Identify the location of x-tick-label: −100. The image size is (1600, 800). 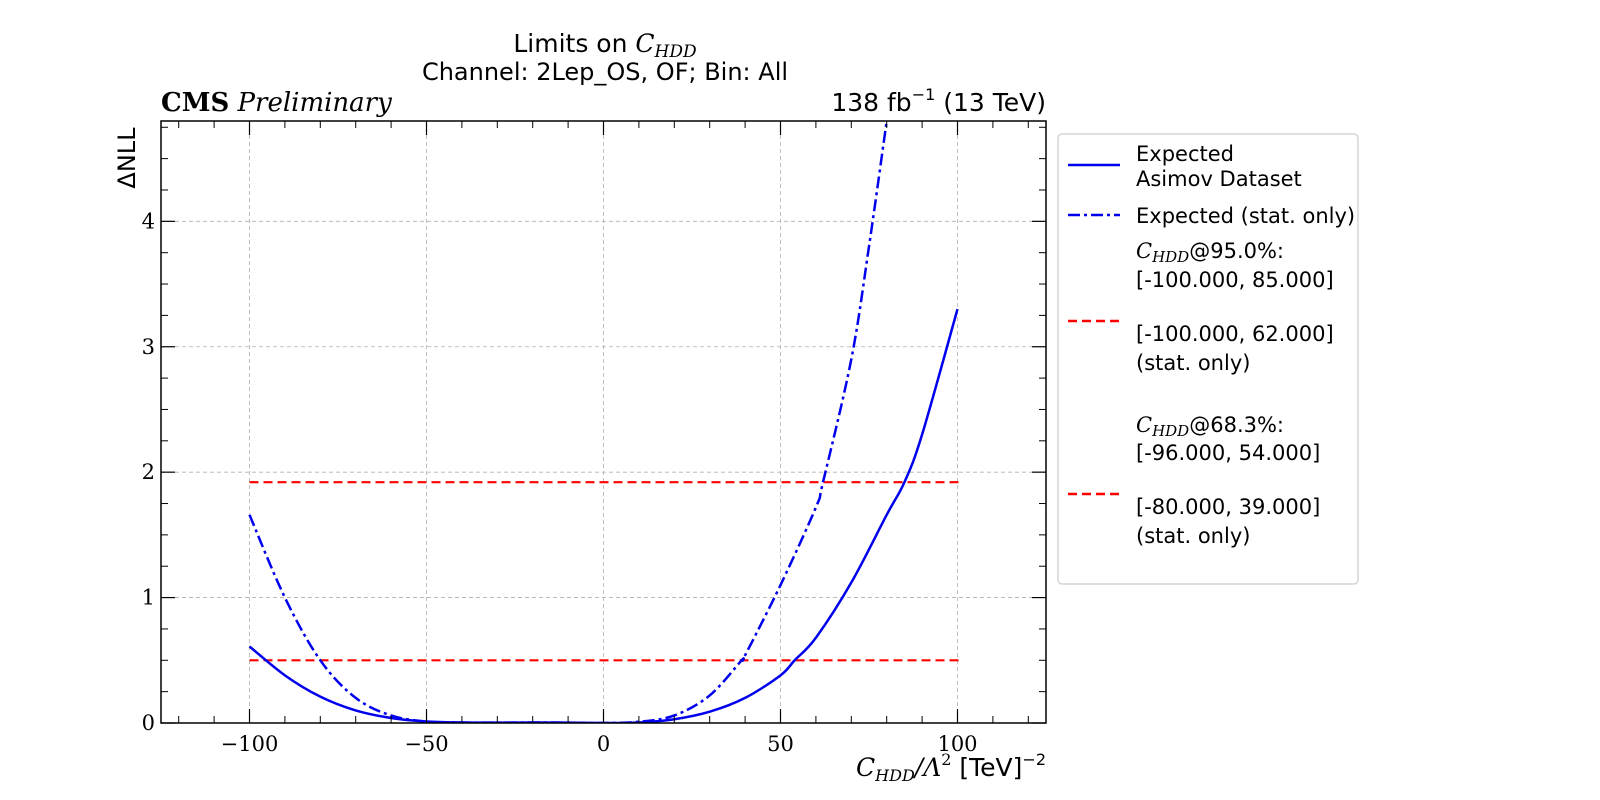
(250, 744).